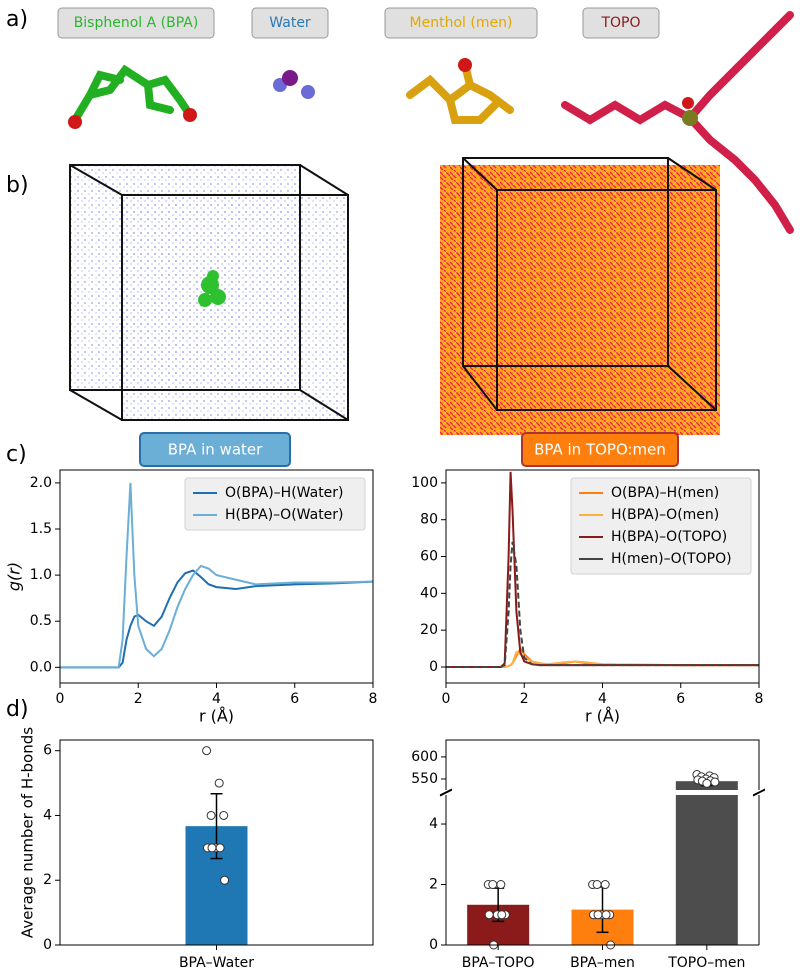  I want to click on x-tick-label: BPA–Water, so click(216, 963).